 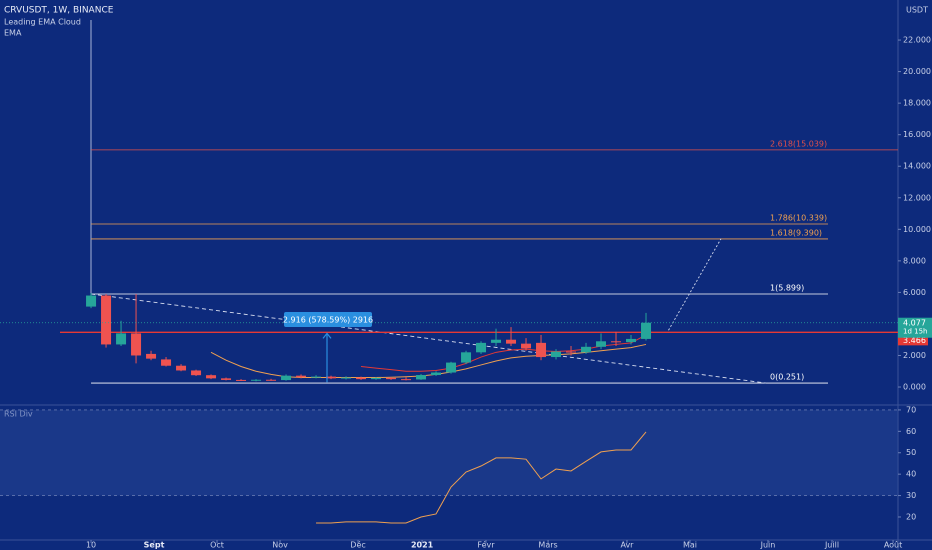 I want to click on fib-label: 0(0.251), so click(x=787, y=377).